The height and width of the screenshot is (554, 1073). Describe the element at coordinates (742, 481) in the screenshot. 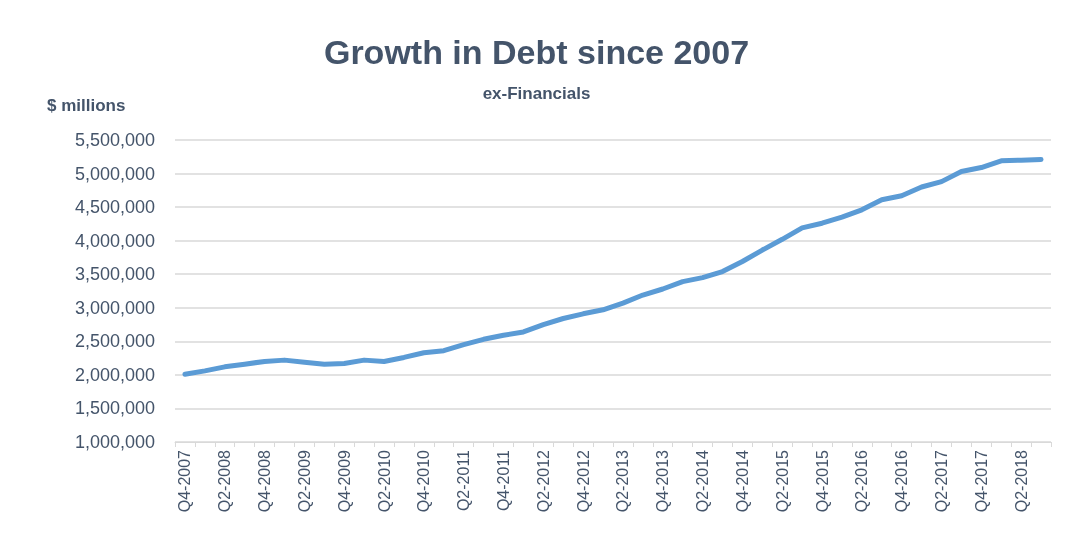

I see `x-tick-label: Q4-2014` at that location.